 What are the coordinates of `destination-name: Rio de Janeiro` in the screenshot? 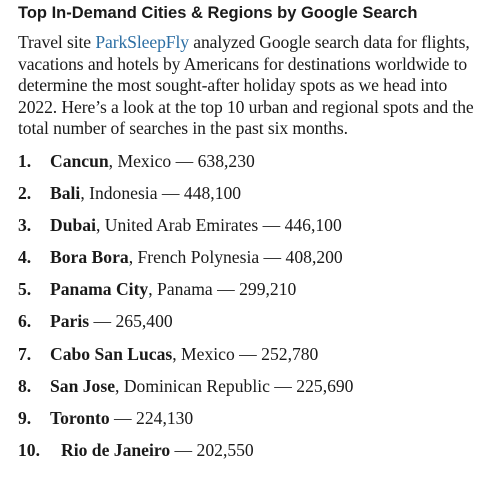 It's located at (116, 450).